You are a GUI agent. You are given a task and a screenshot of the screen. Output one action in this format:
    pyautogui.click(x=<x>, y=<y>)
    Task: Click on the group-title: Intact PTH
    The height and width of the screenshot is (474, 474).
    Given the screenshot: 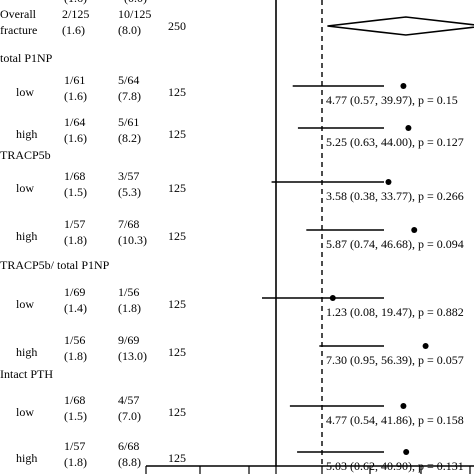 What is the action you would take?
    pyautogui.click(x=26, y=374)
    